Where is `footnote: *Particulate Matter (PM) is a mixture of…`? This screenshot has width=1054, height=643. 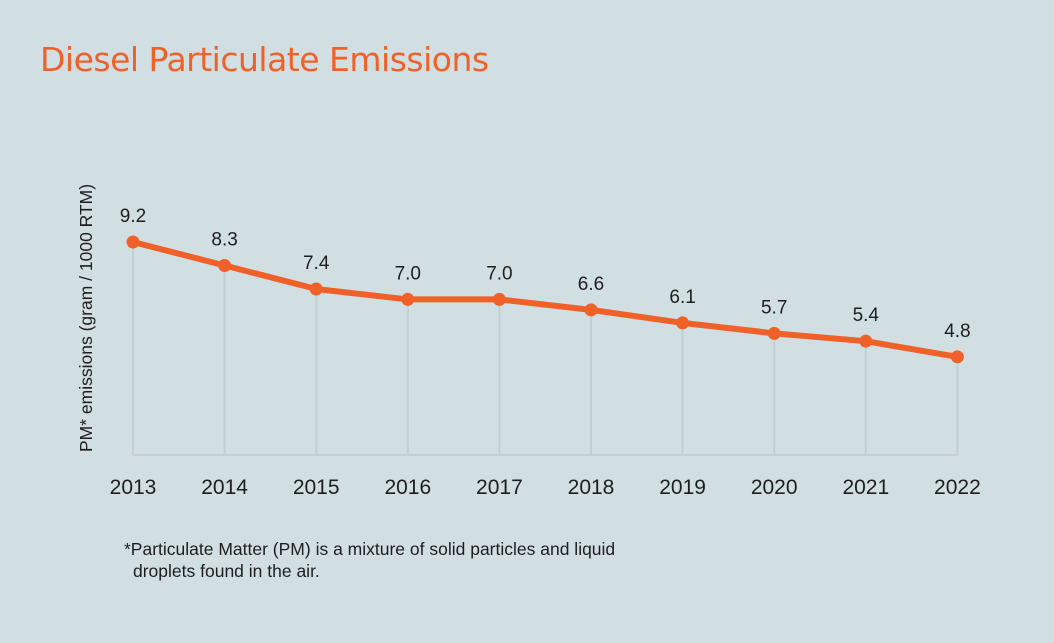 footnote: *Particulate Matter (PM) is a mixture of… is located at coordinates (369, 560).